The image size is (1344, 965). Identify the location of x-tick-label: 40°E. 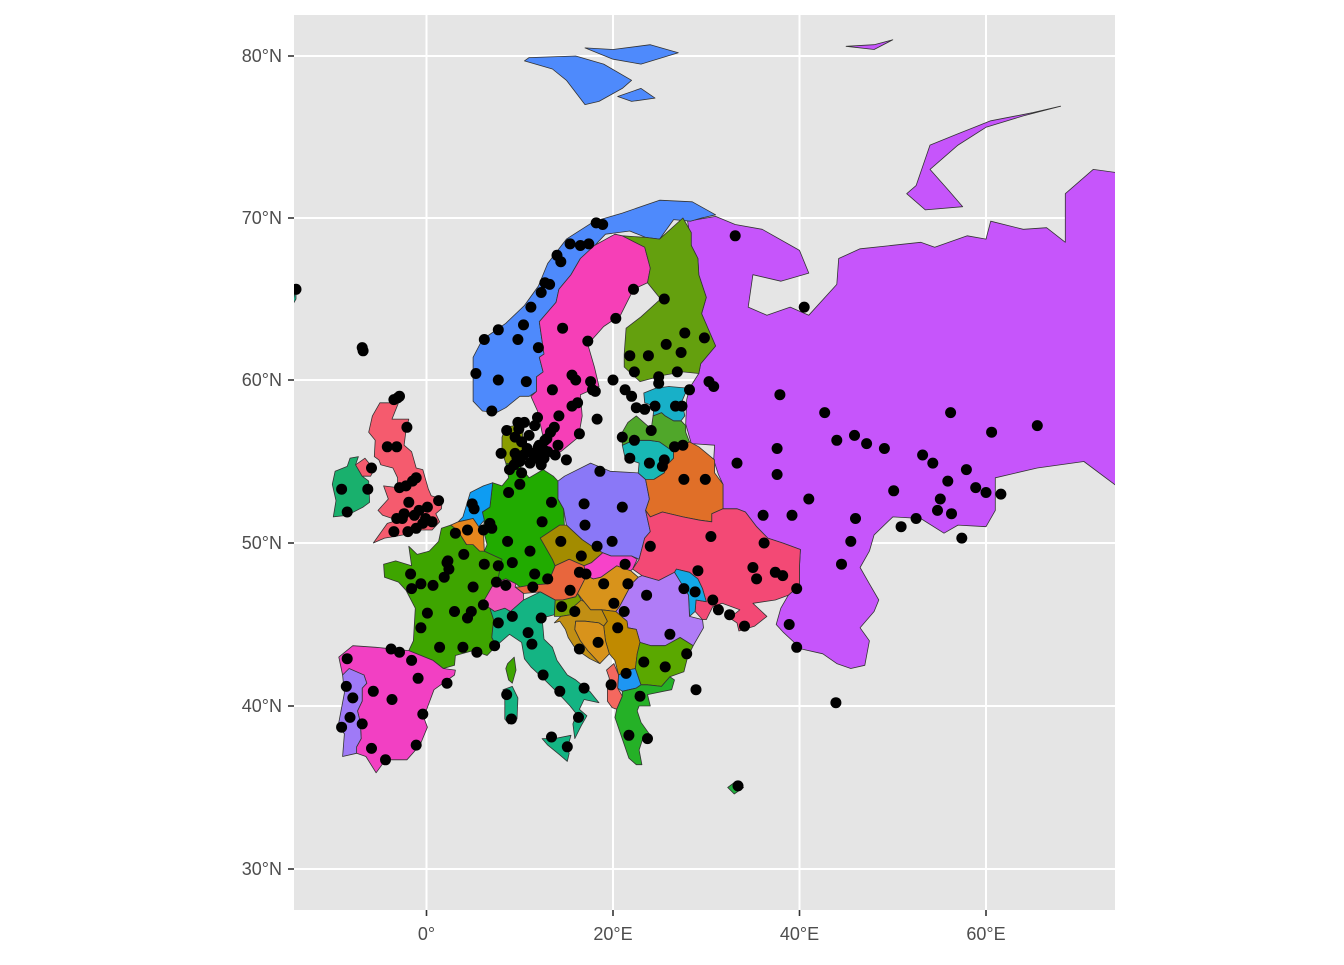
(799, 934).